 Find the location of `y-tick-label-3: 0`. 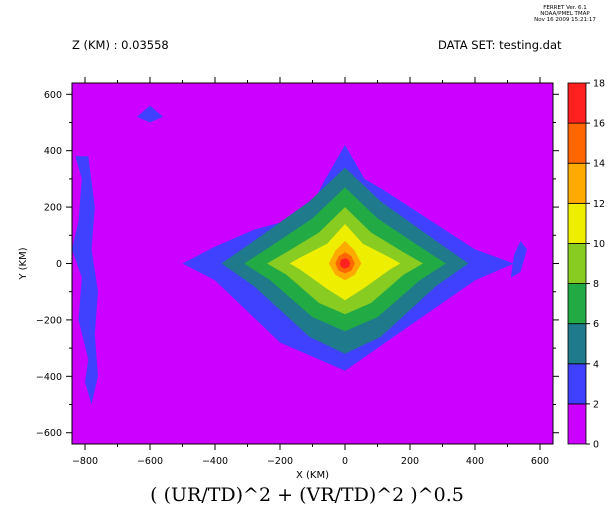

y-tick-label-3: 0 is located at coordinates (59, 264).